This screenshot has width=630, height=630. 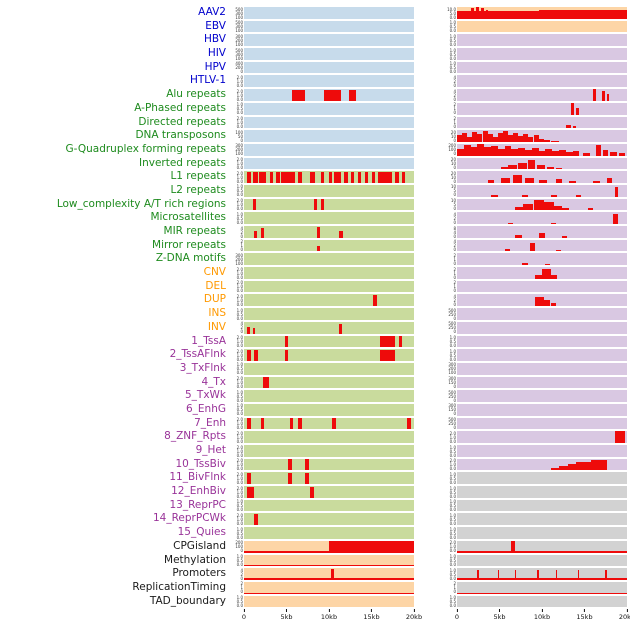 I want to click on y-axis-tick-labels: 300 200 100, so click(x=237, y=40).